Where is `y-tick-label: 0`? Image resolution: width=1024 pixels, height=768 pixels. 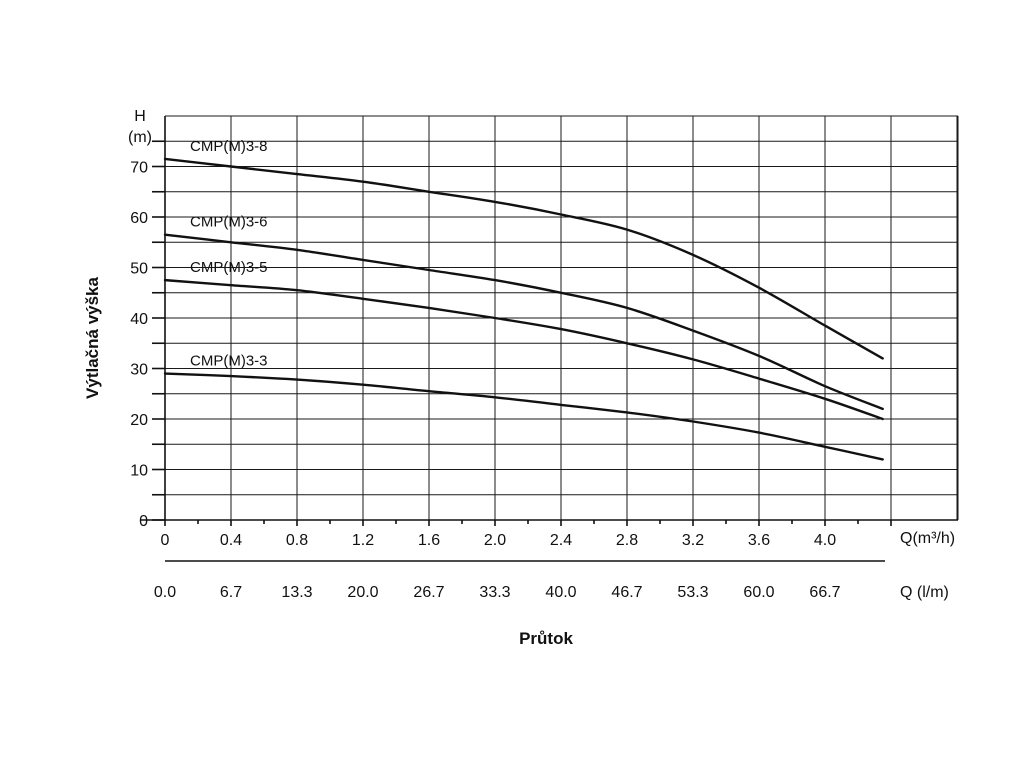 y-tick-label: 0 is located at coordinates (143, 521).